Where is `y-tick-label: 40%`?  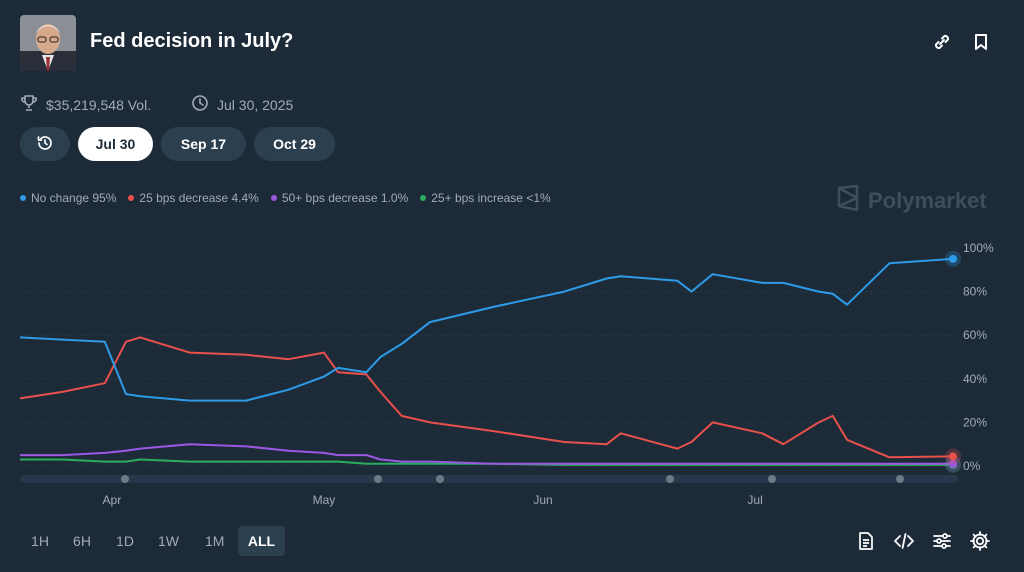 y-tick-label: 40% is located at coordinates (975, 379).